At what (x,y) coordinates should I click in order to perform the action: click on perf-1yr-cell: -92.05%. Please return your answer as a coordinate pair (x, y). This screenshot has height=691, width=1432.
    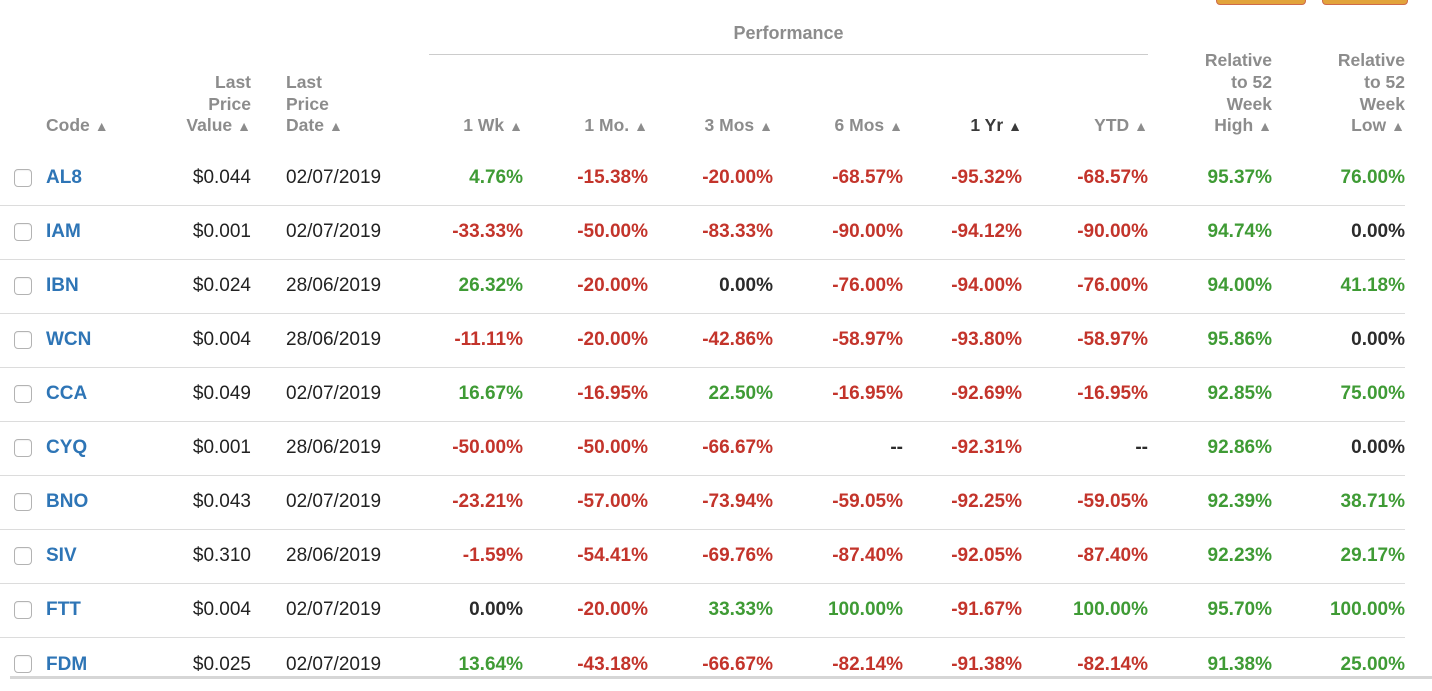
    Looking at the image, I should click on (962, 556).